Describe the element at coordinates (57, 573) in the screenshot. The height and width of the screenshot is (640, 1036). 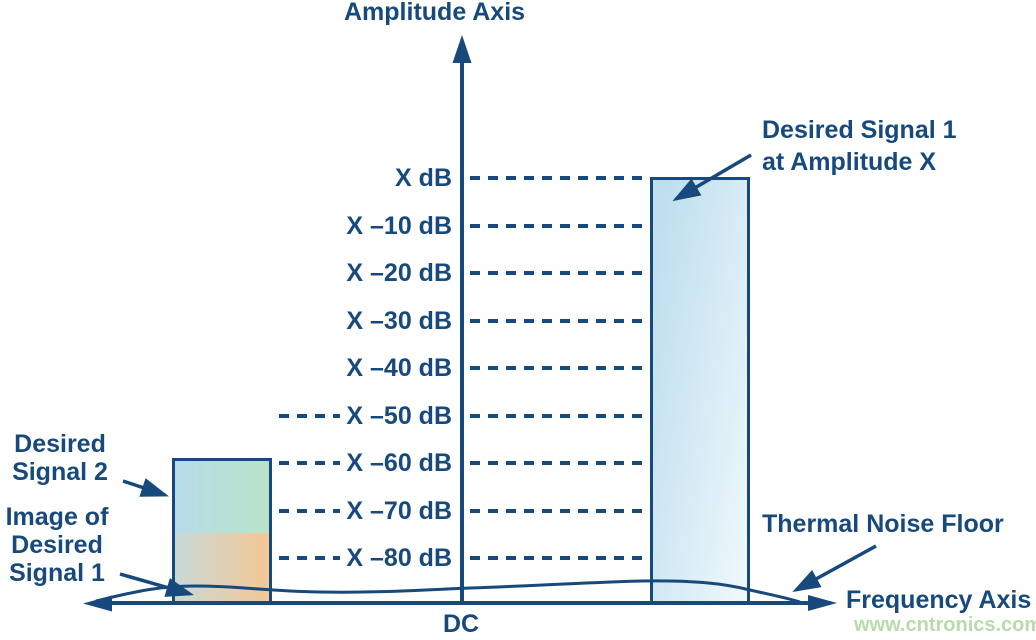
I see `image-label-line3: Signal 1` at that location.